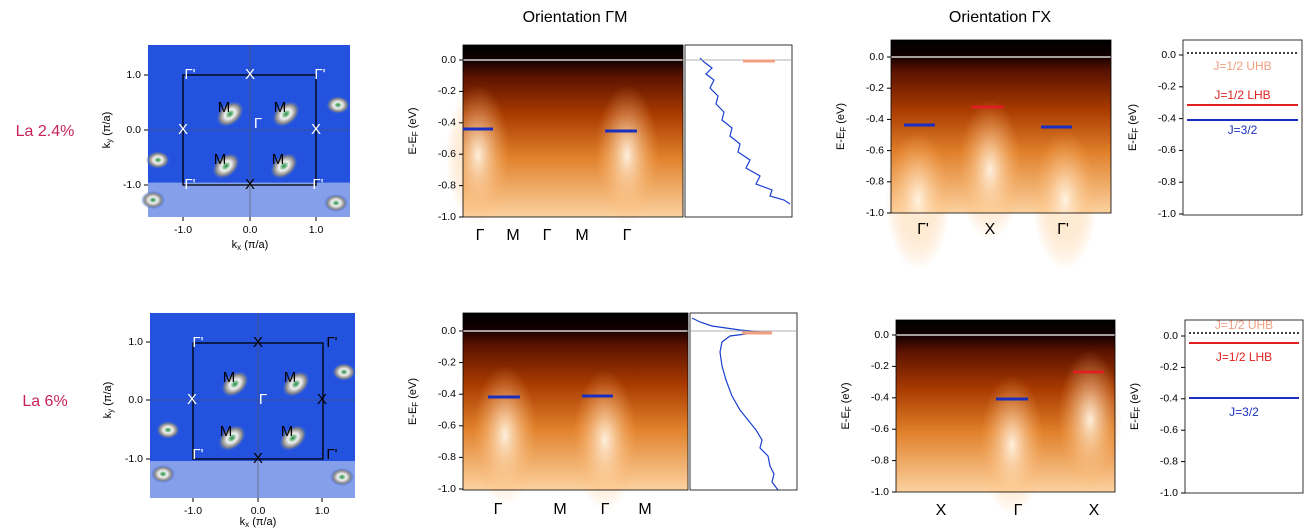 The height and width of the screenshot is (532, 1309). What do you see at coordinates (110, 411) in the screenshot?
I see `axis-label-sub: y` at bounding box center [110, 411].